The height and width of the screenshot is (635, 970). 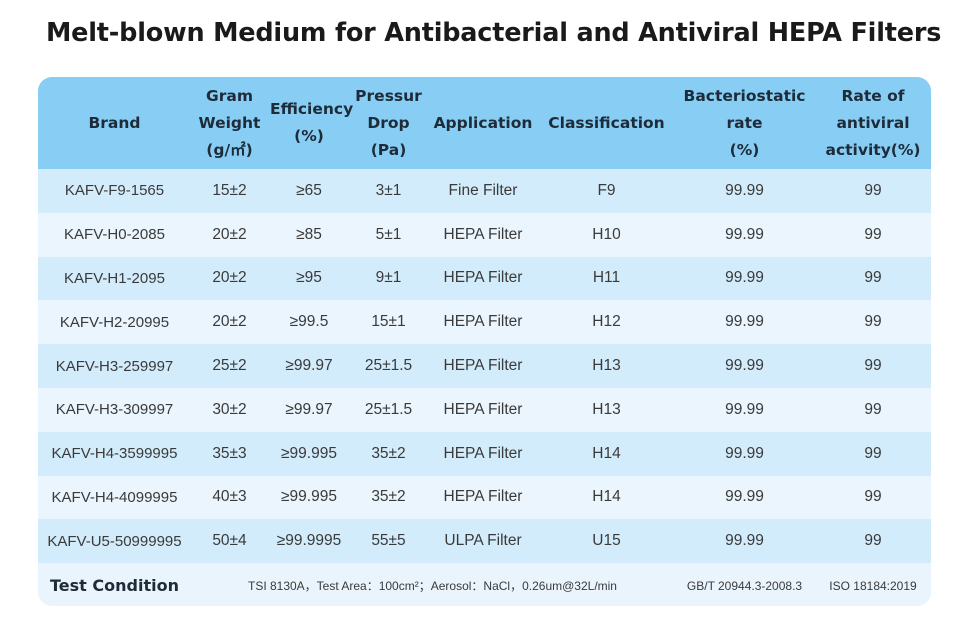 What do you see at coordinates (388, 122) in the screenshot?
I see `header-pressure-drop: Pressur Drop (Pa)` at bounding box center [388, 122].